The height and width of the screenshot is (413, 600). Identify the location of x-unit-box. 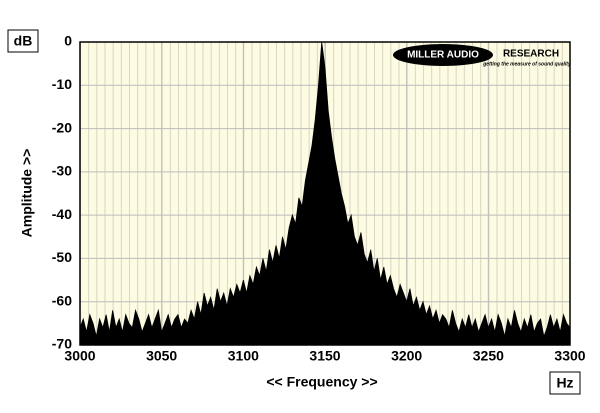
(565, 383).